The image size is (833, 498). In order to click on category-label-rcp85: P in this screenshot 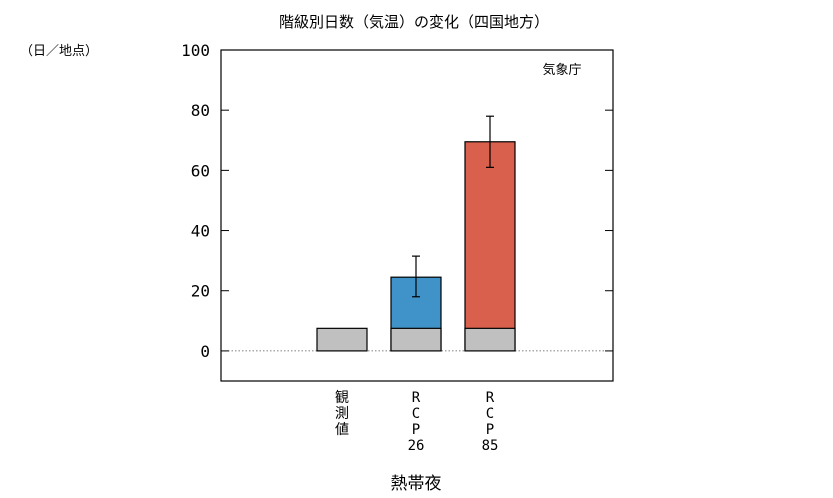, I will do `click(490, 430)`.